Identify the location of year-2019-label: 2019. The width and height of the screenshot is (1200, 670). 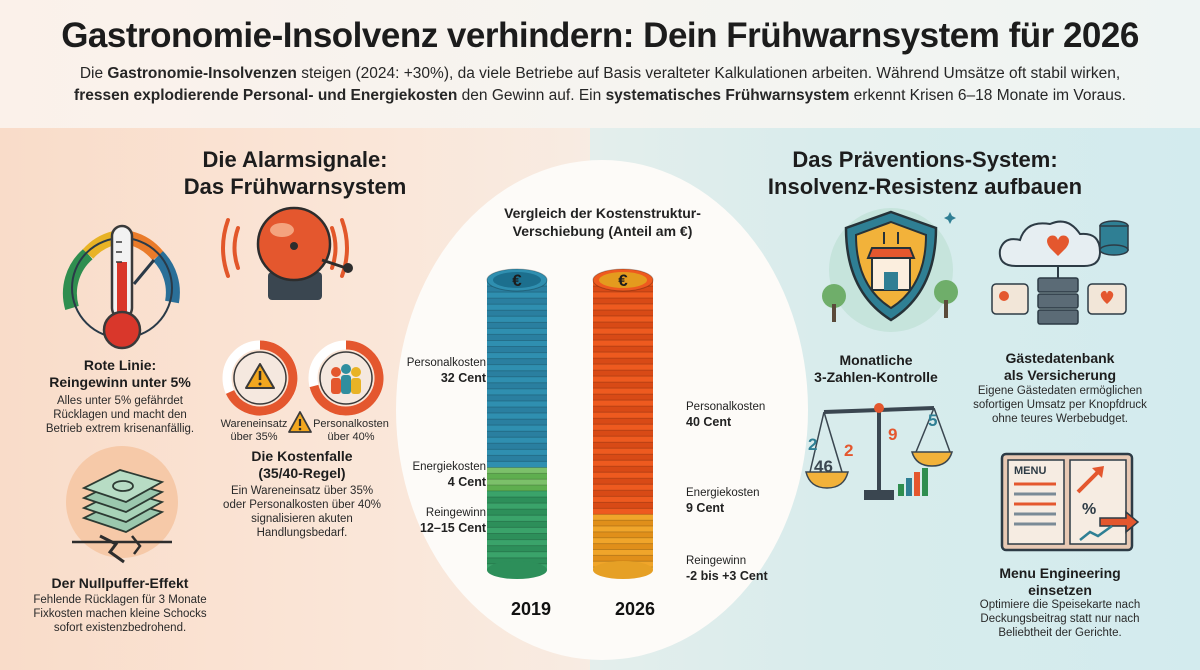
(531, 609).